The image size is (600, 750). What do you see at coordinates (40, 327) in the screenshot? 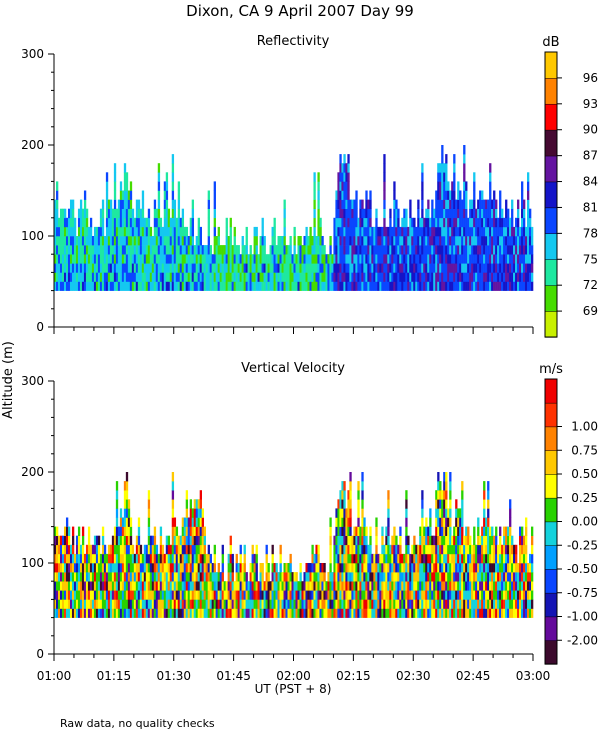
I see `y-tick-label: 0` at bounding box center [40, 327].